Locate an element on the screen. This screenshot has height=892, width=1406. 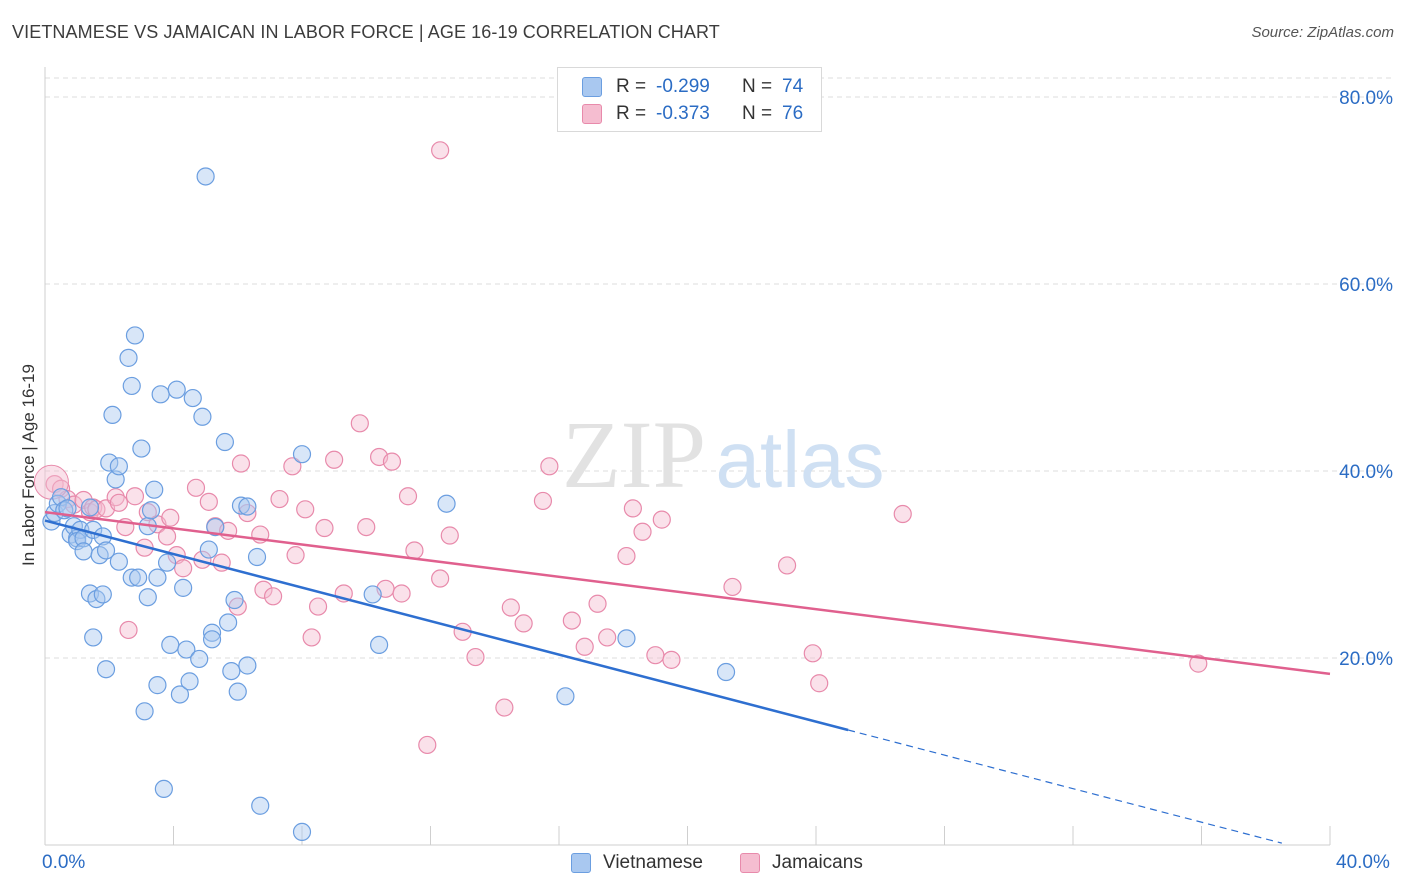
r-value: -0.299 is located at coordinates (683, 86).